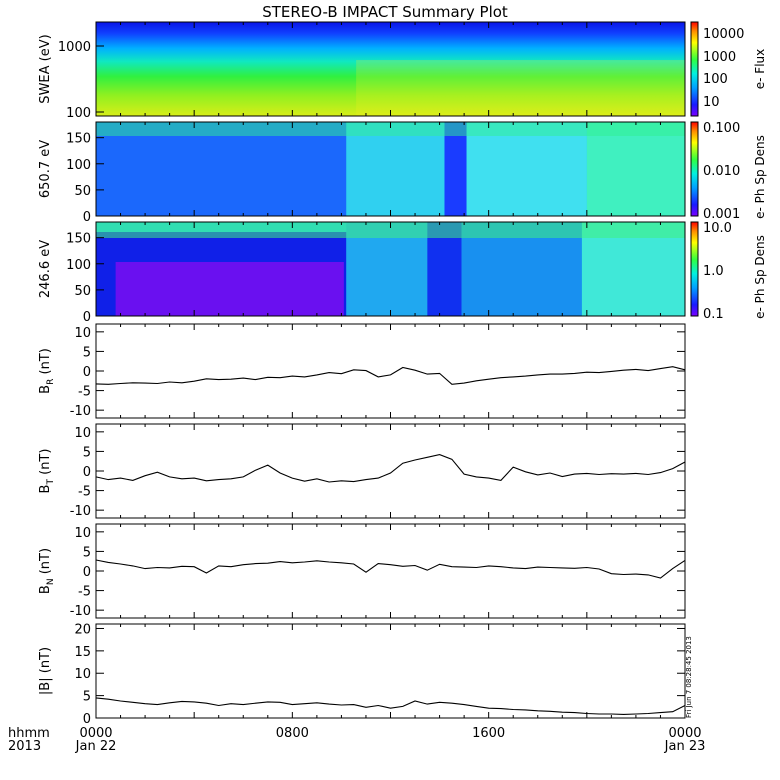 Image resolution: width=780 pixels, height=780 pixels. I want to click on pad-246-top, so click(390, 230).